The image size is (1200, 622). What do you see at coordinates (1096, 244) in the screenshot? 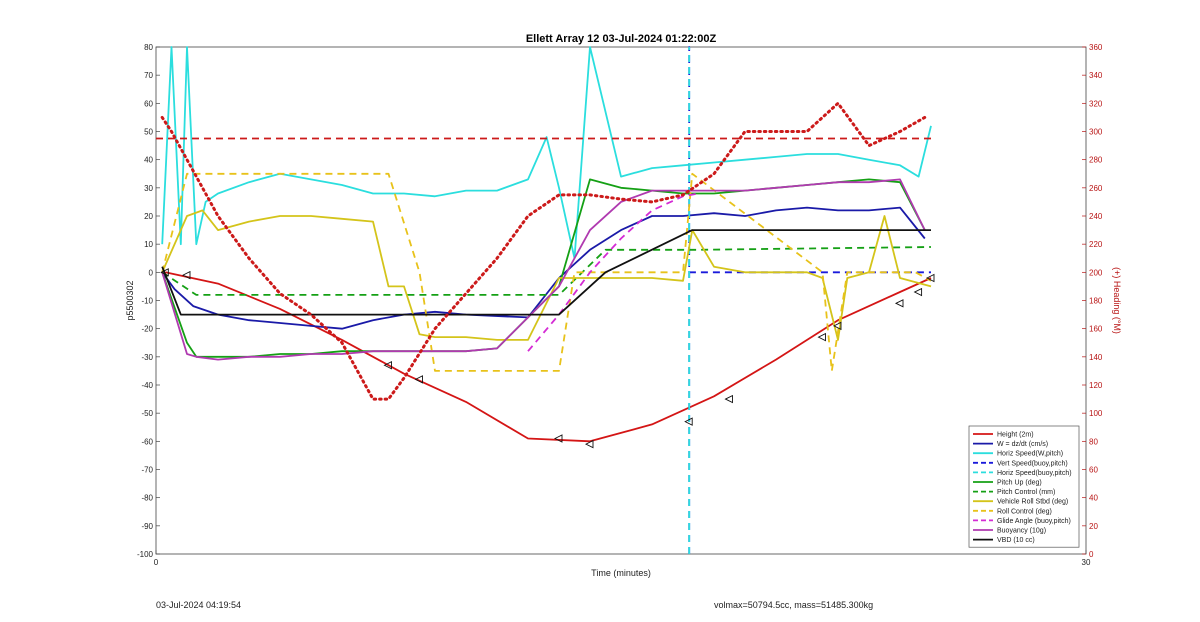
I see `y2-tick-label: 220` at bounding box center [1096, 244].